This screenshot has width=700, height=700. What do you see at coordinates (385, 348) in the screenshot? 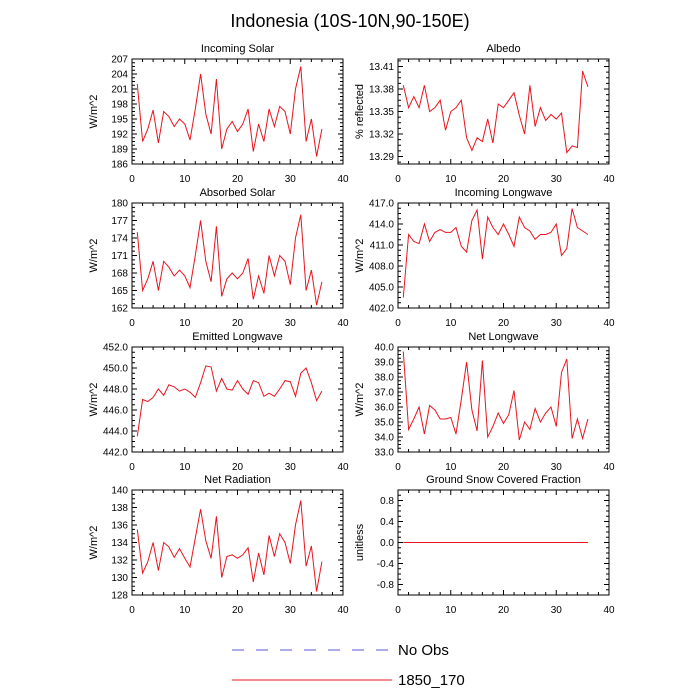
I see `y-tick-label: 40.0` at bounding box center [385, 348].